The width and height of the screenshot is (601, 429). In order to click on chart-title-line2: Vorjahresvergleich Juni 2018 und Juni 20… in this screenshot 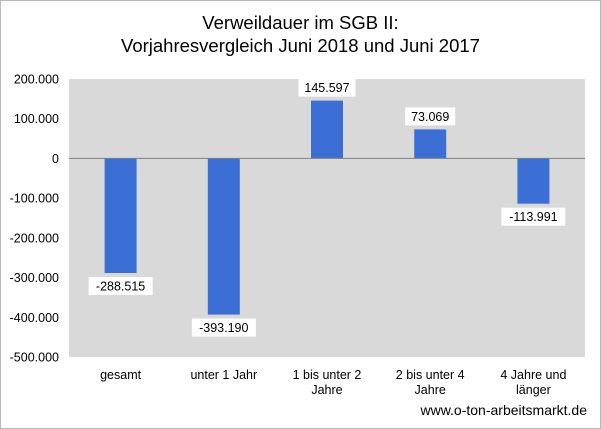, I will do `click(300, 45)`.